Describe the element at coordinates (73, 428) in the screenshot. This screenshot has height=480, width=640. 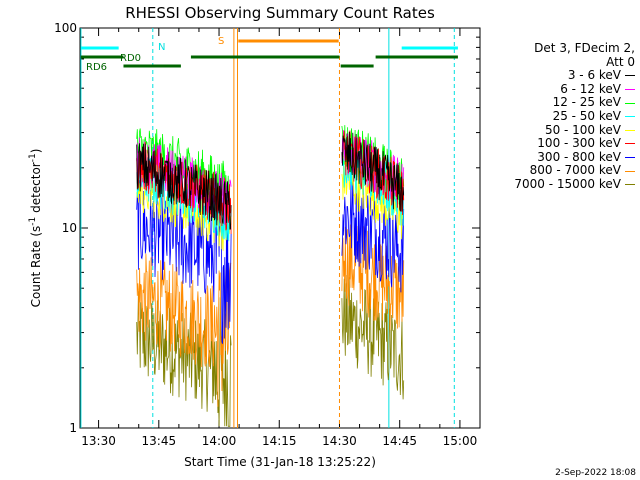
I see `y-tick-label: 1` at that location.